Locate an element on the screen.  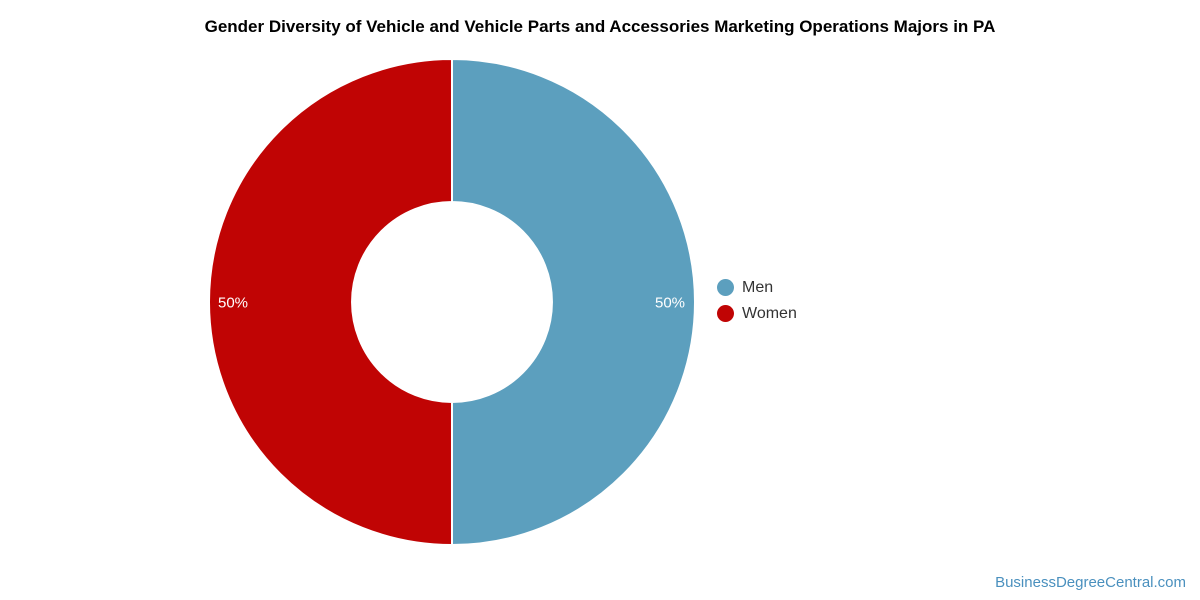
legend-item-men: Men is located at coordinates (757, 287).